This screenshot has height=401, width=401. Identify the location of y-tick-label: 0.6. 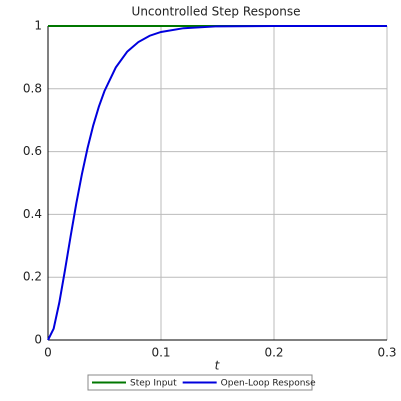
(32, 151).